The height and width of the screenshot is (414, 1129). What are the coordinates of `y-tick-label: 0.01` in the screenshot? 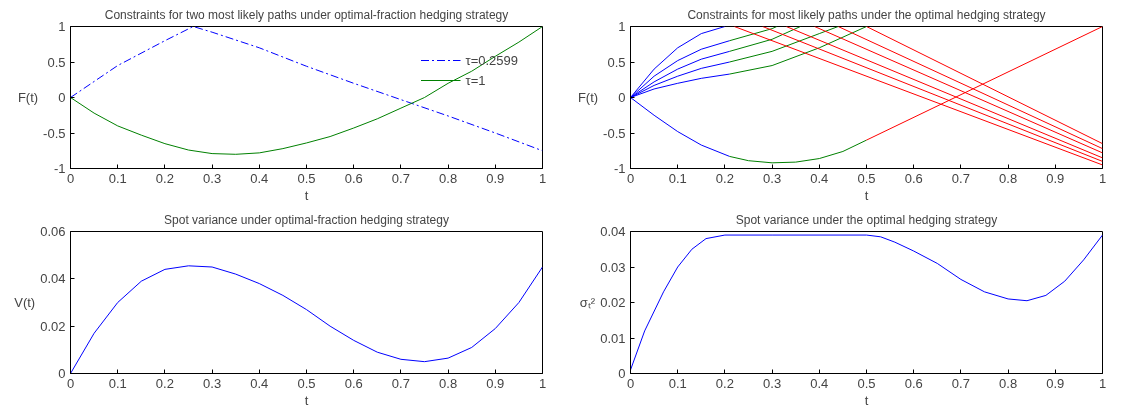 It's located at (613, 338).